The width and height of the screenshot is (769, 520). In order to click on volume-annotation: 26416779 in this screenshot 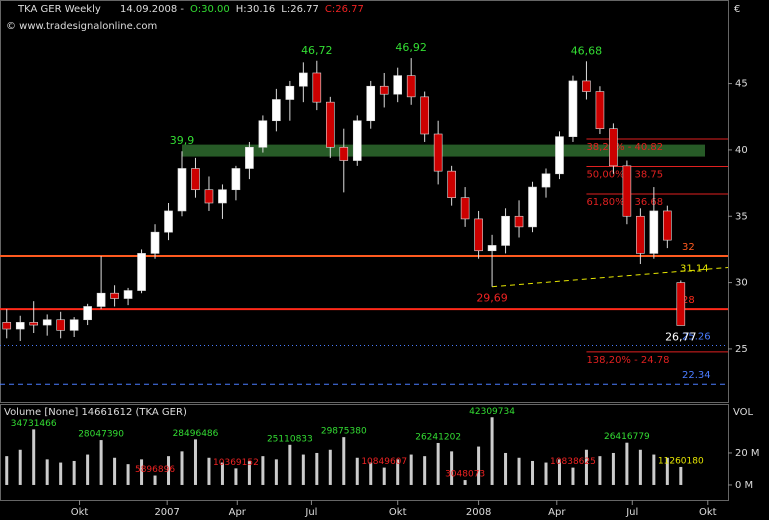, I will do `click(627, 437)`.